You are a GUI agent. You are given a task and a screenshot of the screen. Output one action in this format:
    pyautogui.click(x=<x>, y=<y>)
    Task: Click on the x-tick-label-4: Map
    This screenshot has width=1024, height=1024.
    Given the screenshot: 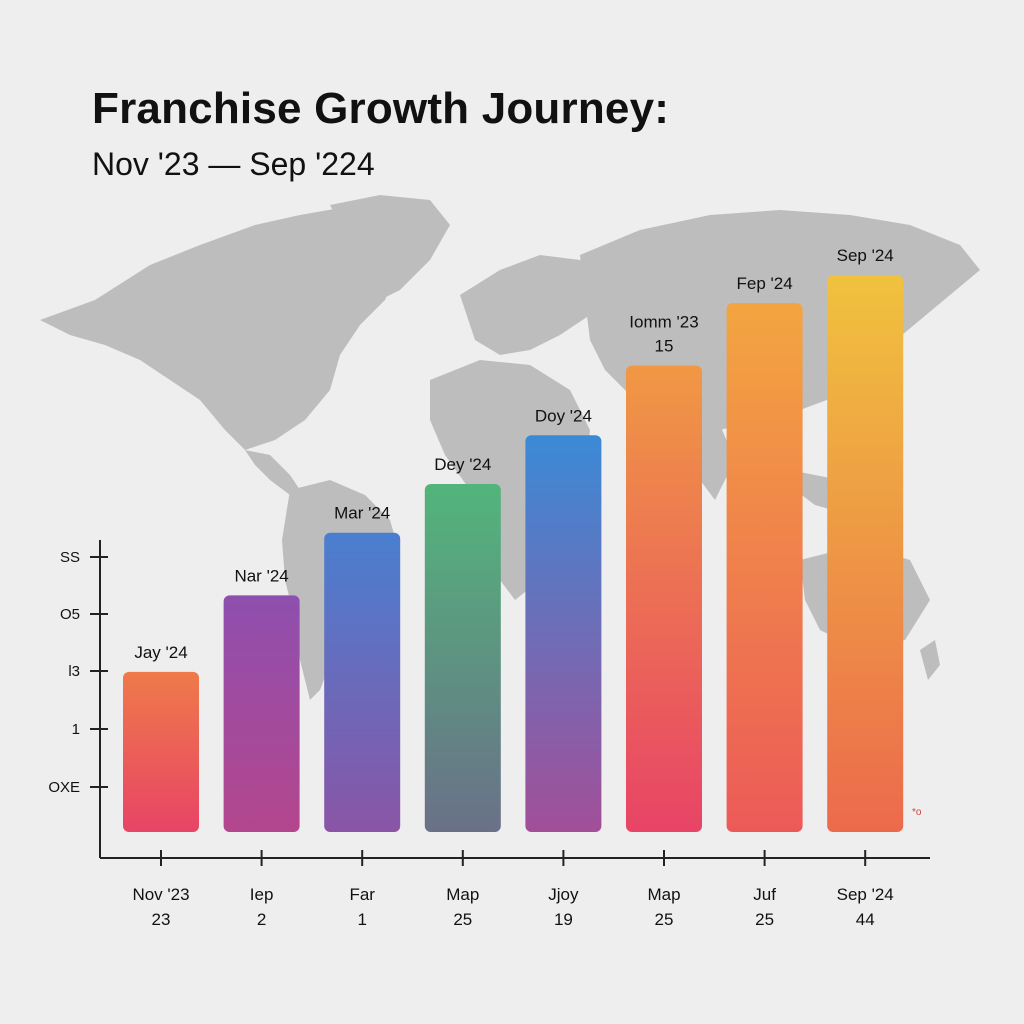 What is the action you would take?
    pyautogui.click(x=462, y=894)
    